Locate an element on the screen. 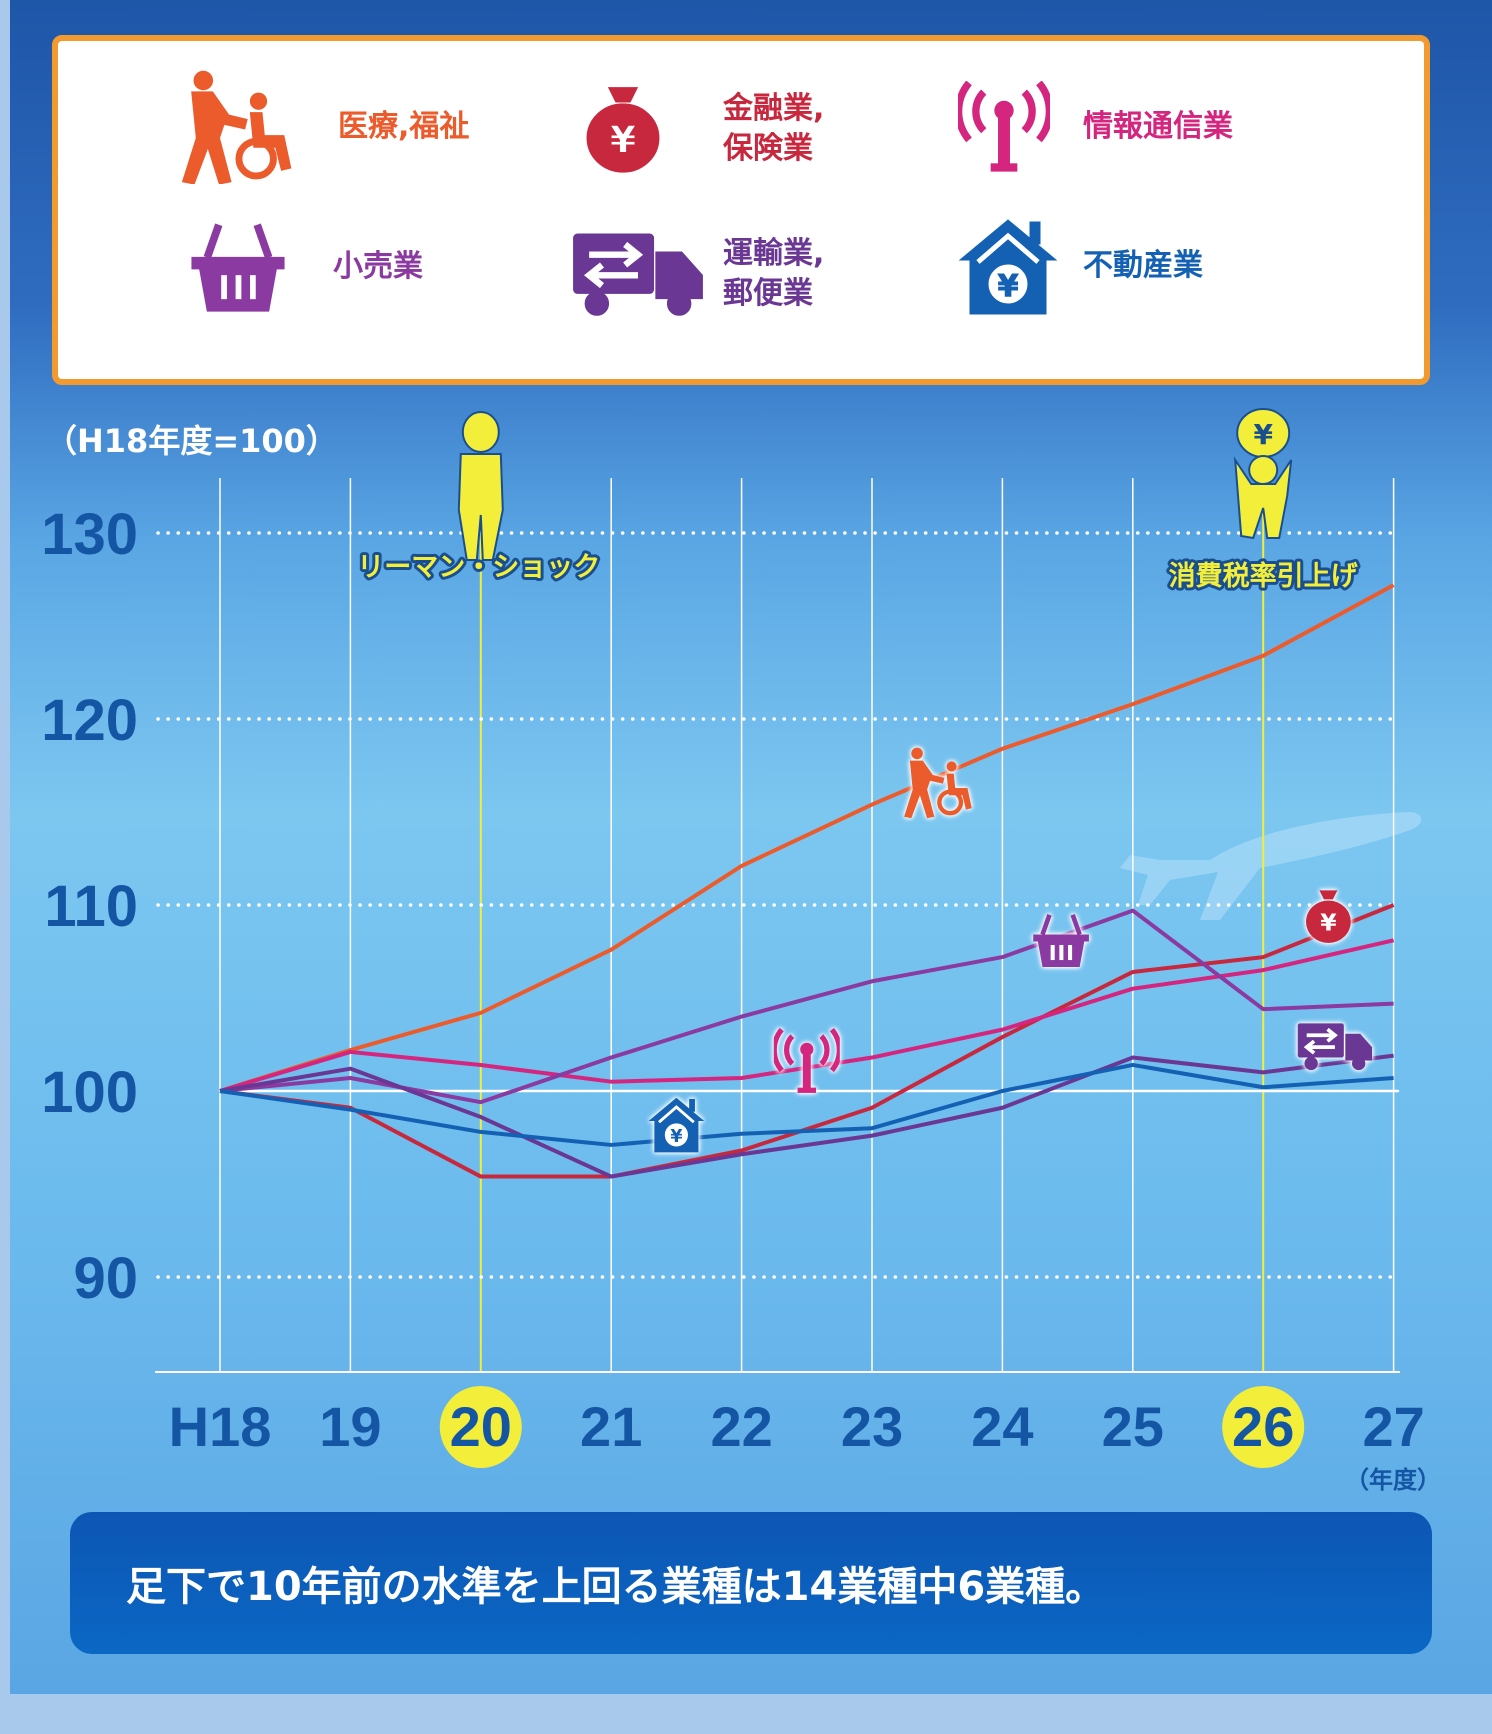  lehman-shock-label: リーマン・ショック is located at coordinates (478, 567).